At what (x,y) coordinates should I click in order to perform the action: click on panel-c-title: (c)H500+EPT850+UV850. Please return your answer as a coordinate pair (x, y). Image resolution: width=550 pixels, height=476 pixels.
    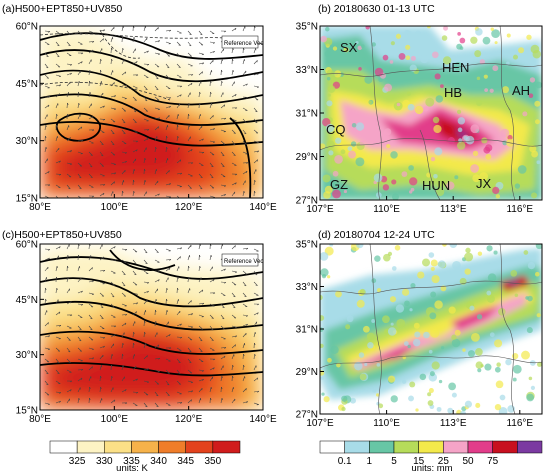
    Looking at the image, I should click on (62, 235).